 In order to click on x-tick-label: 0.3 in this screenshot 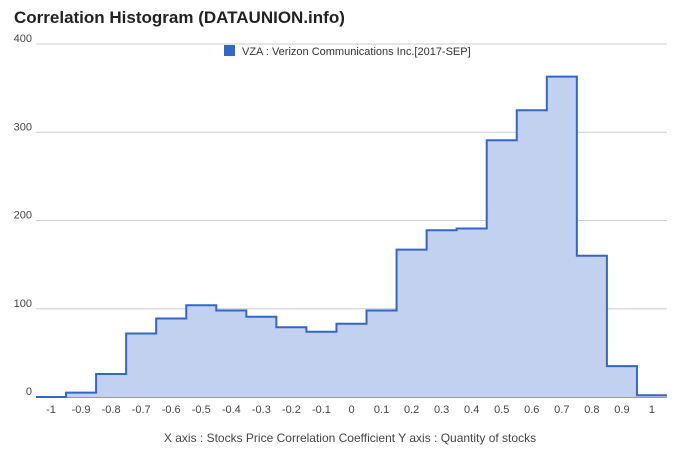, I will do `click(441, 410)`.